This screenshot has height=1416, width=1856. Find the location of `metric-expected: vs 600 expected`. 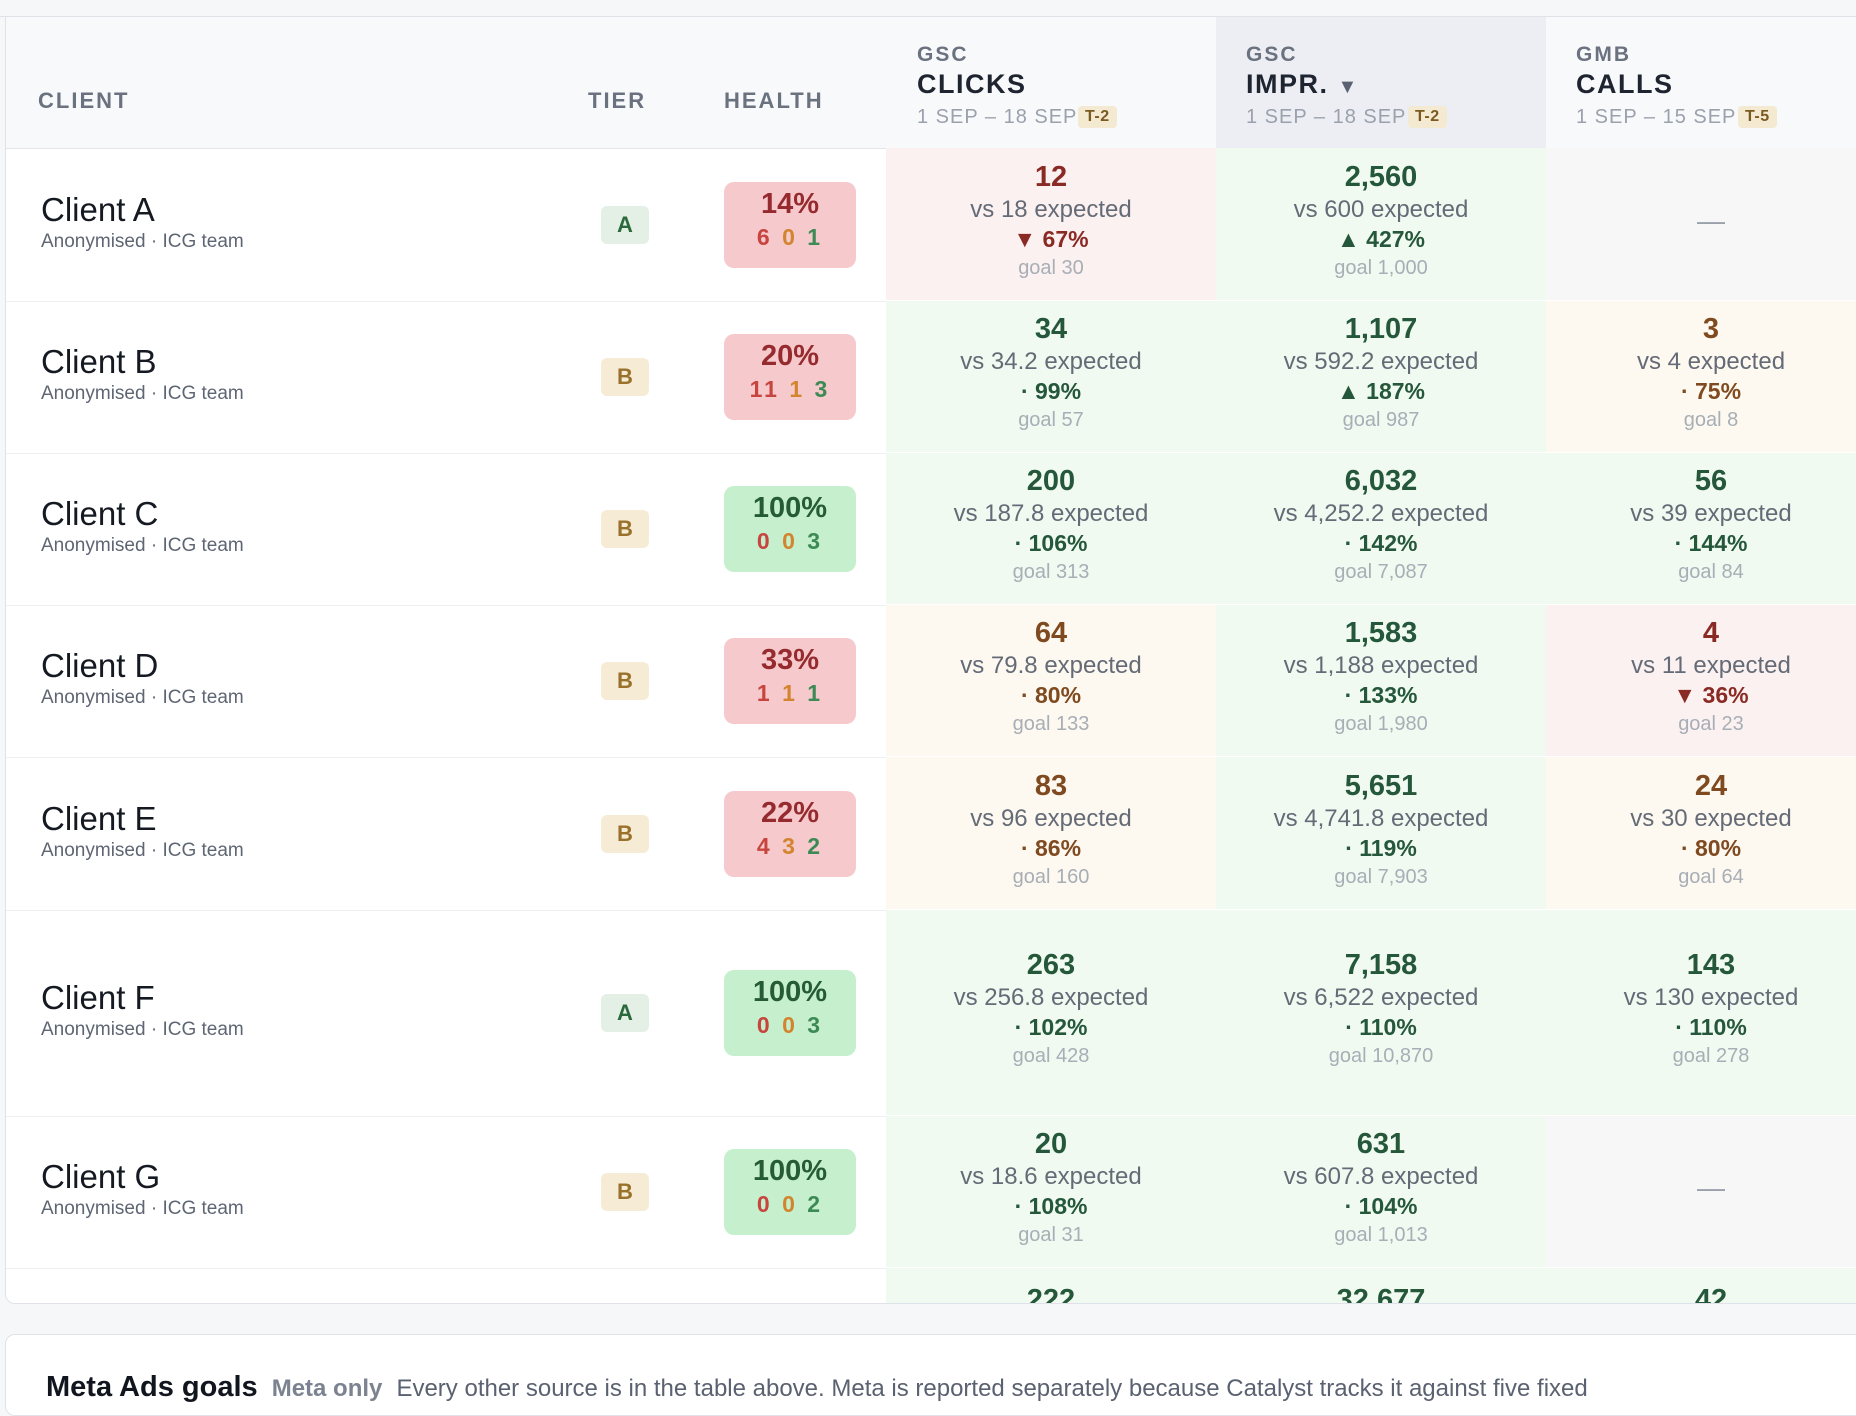

metric-expected: vs 600 expected is located at coordinates (1381, 209).